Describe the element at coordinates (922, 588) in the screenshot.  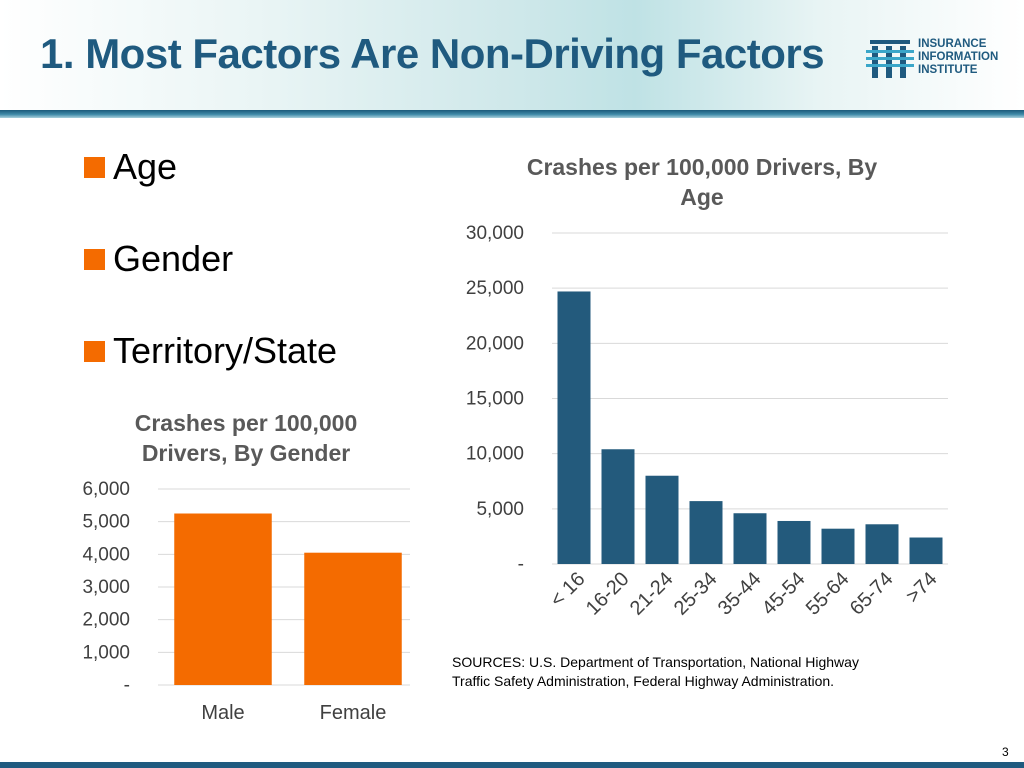
I see `x-tick-label: >74` at that location.